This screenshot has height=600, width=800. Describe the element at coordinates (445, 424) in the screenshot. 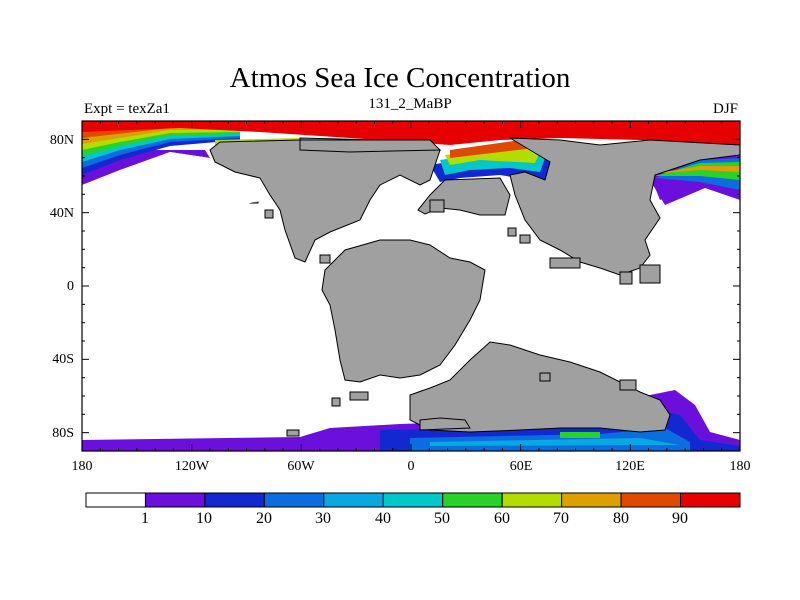

I see `antarctic-peninsula` at that location.